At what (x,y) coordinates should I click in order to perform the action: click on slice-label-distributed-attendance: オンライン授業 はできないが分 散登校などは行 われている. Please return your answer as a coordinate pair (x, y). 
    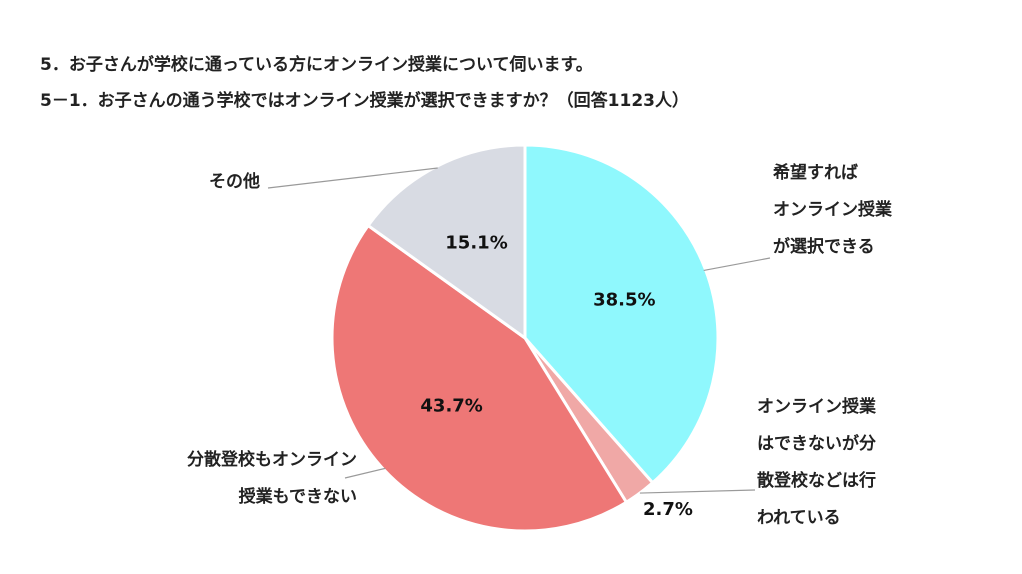
    Looking at the image, I should click on (816, 463).